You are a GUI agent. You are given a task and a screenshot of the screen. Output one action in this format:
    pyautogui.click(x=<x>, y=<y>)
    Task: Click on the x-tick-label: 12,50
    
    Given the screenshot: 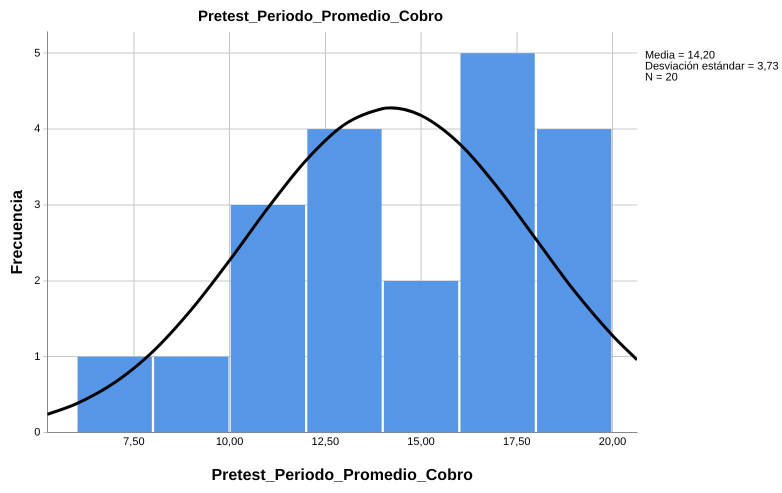 What is the action you would take?
    pyautogui.click(x=326, y=442)
    